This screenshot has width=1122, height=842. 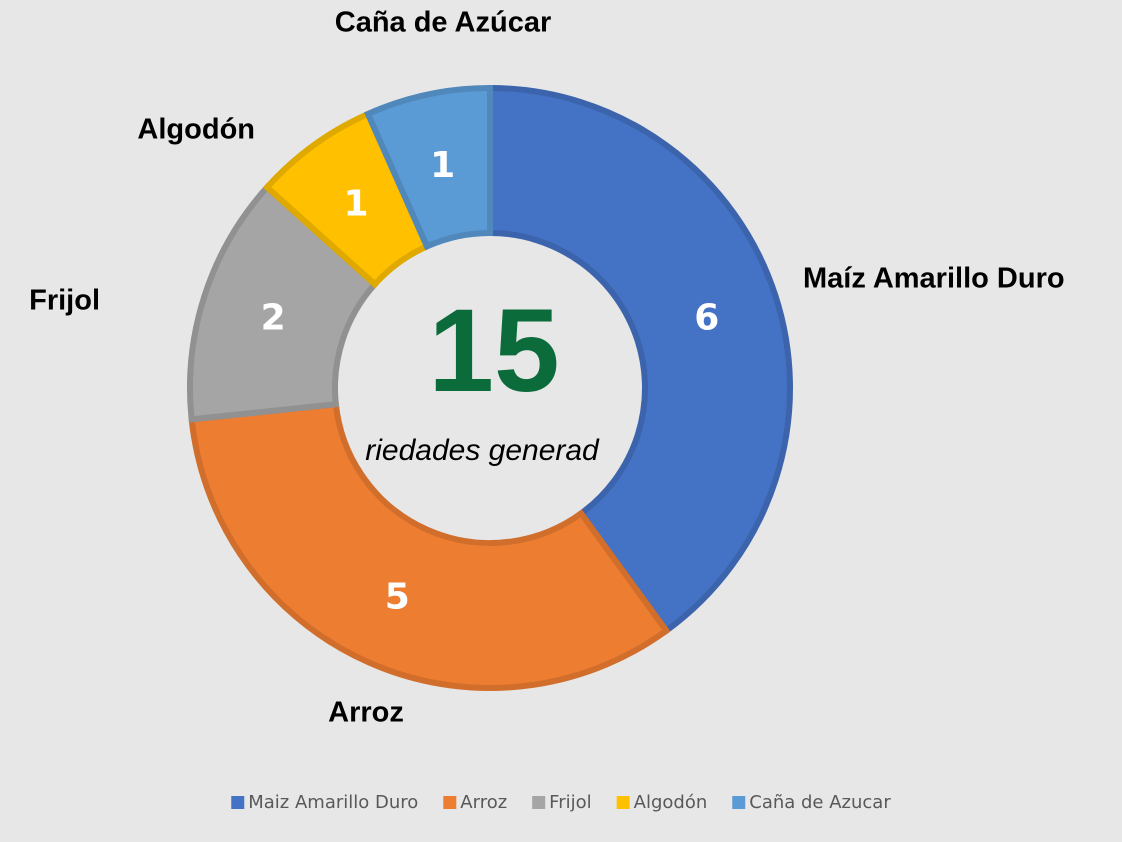 I want to click on center-text: riedades generad, so click(x=482, y=450).